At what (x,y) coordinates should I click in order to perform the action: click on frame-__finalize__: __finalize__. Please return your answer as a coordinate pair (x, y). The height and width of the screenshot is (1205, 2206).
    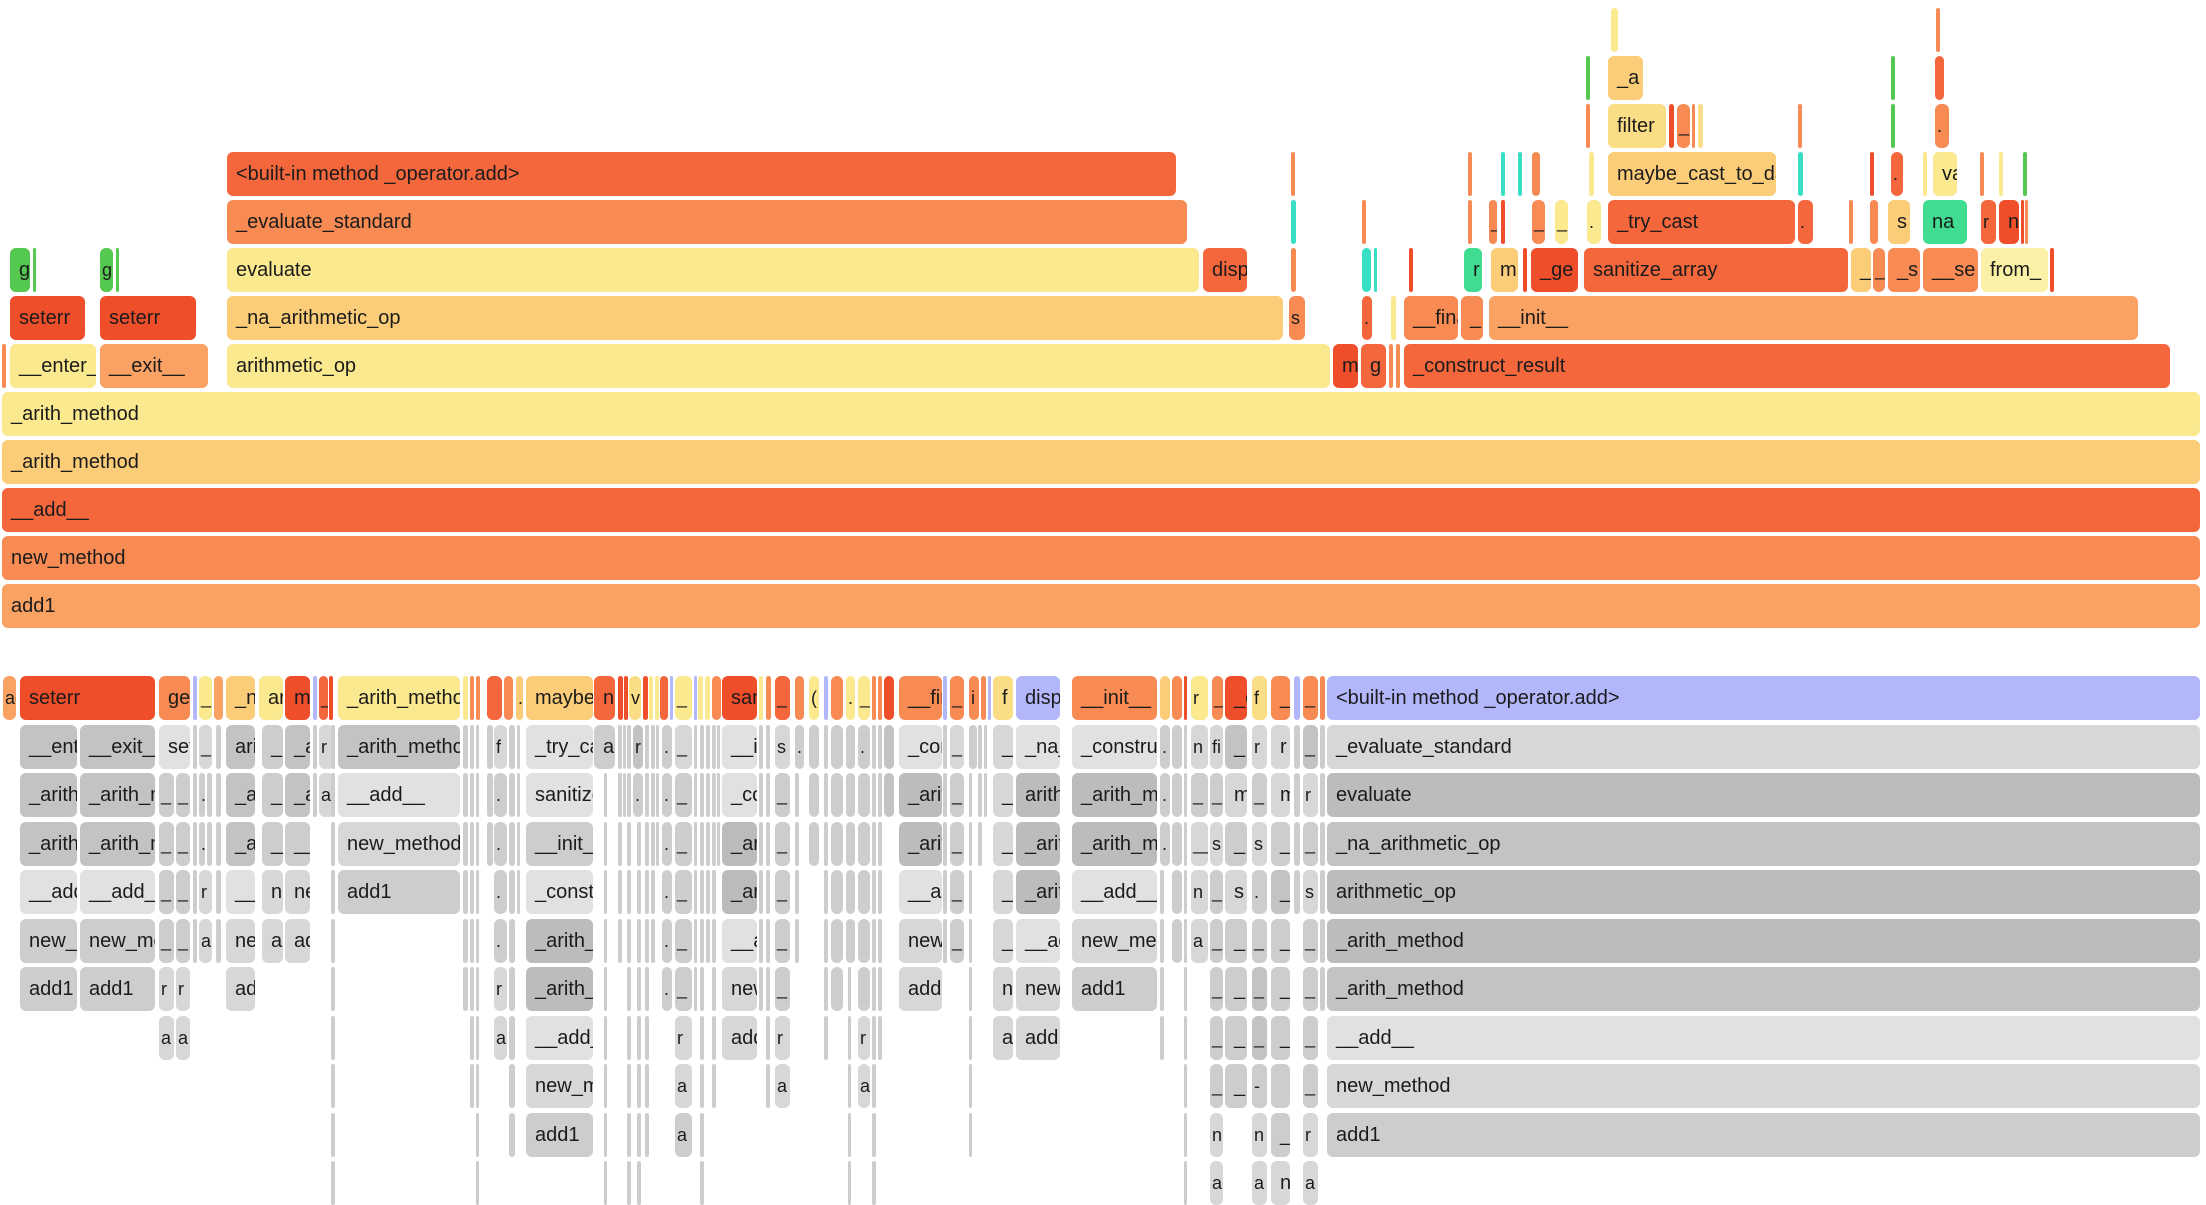
    Looking at the image, I should click on (1431, 318).